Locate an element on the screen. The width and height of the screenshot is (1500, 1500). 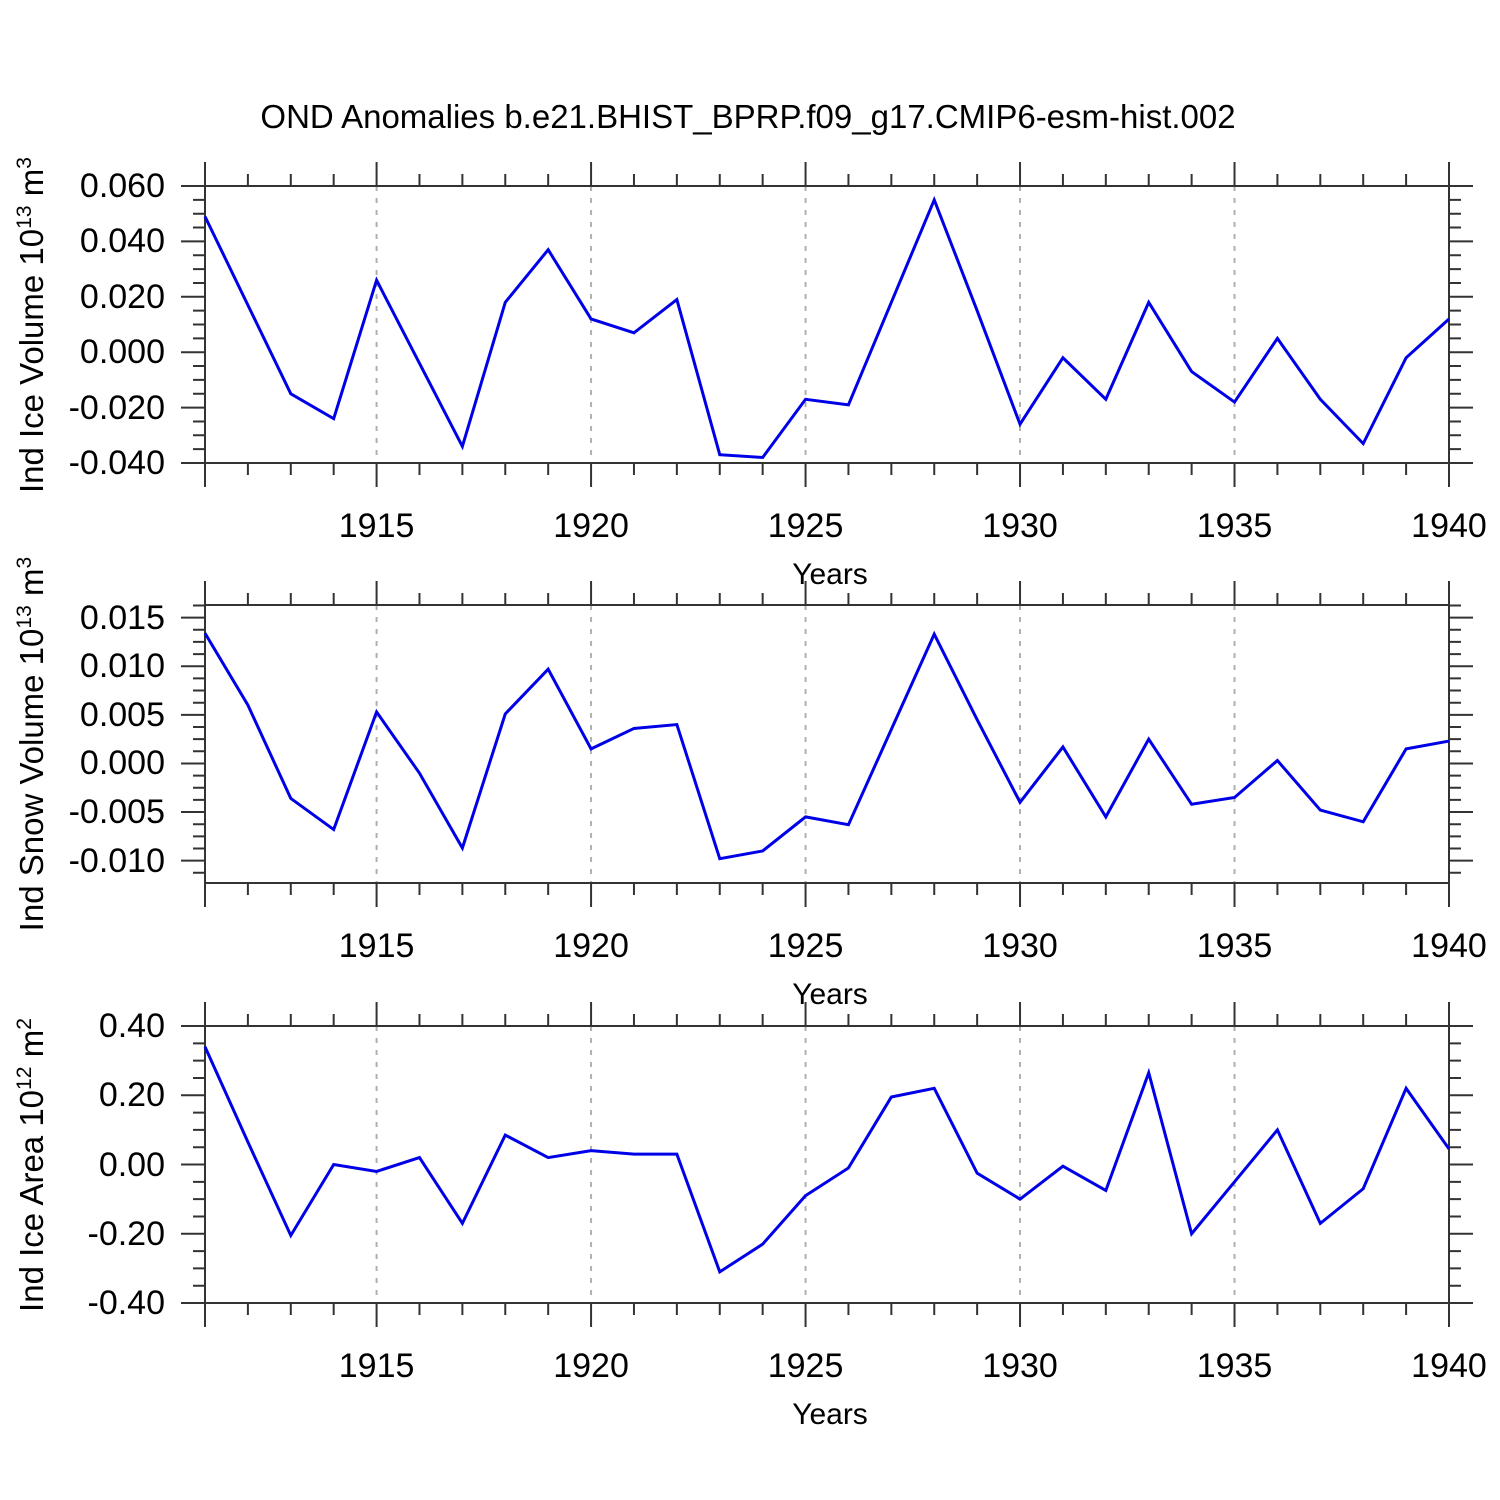
ind-ice-area-xtick-label: 1930 is located at coordinates (1020, 1366).